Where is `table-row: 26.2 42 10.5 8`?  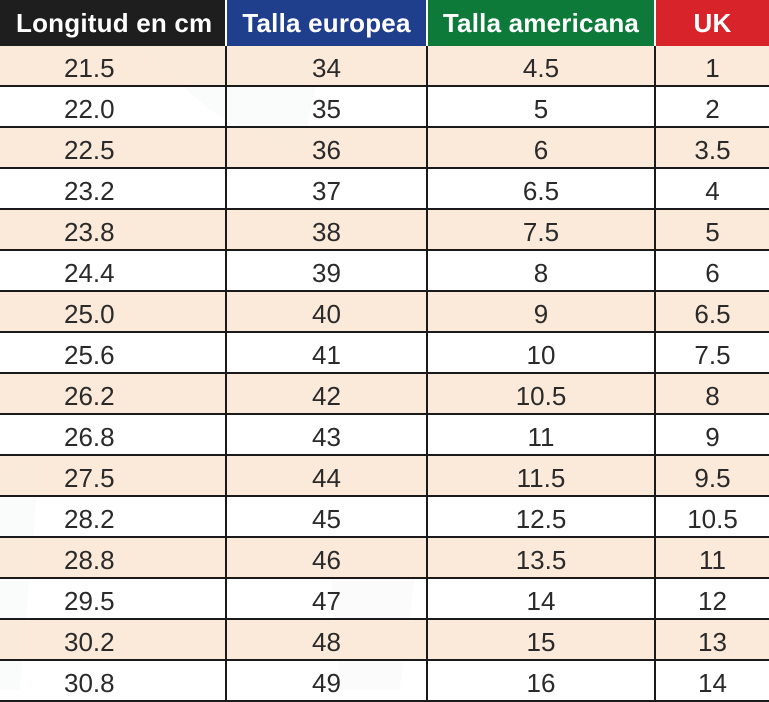 table-row: 26.2 42 10.5 8 is located at coordinates (384, 394).